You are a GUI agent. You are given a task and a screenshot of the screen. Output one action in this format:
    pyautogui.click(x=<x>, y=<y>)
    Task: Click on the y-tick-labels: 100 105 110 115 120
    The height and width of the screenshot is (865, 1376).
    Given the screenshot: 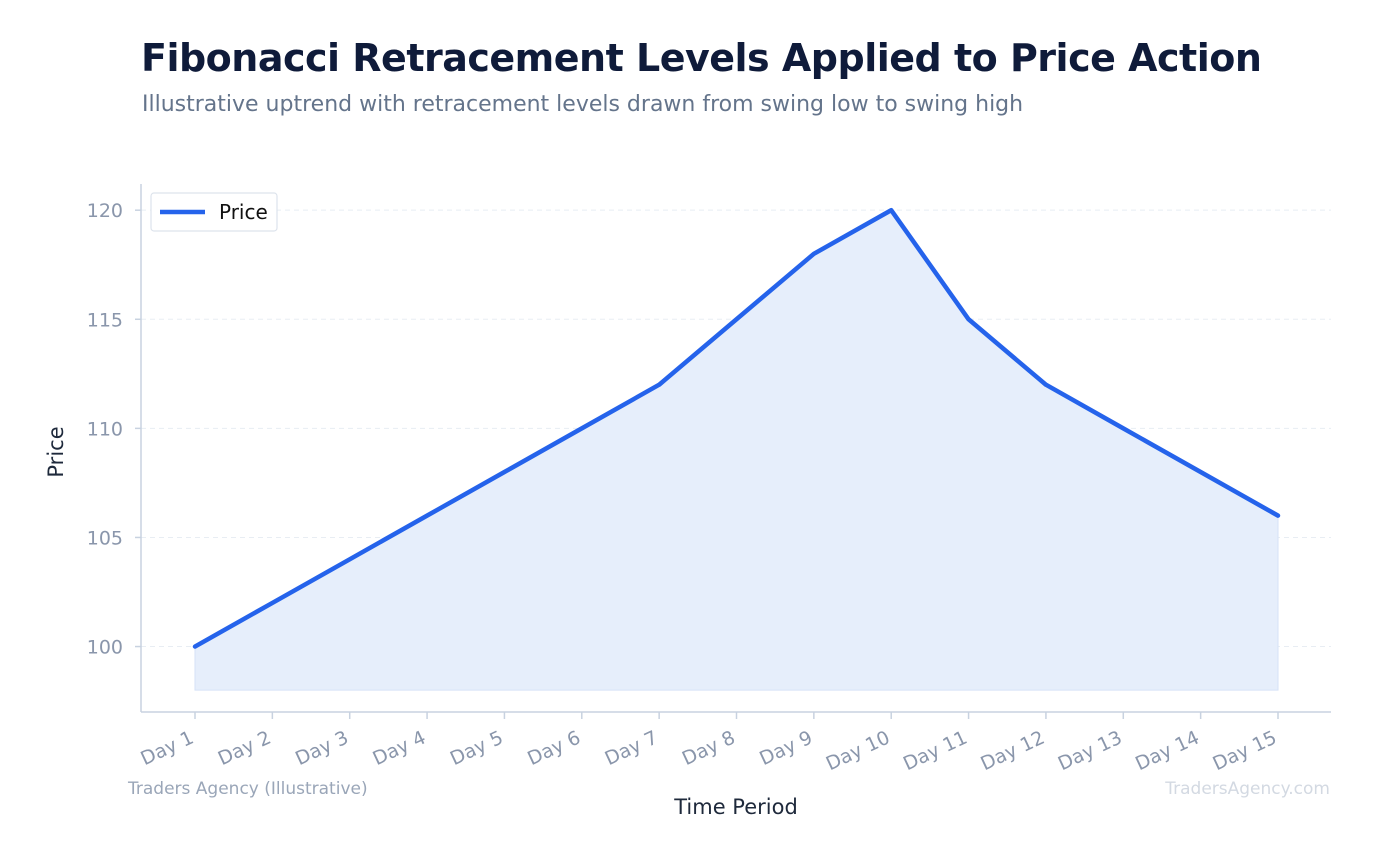 What is the action you would take?
    pyautogui.click(x=114, y=429)
    